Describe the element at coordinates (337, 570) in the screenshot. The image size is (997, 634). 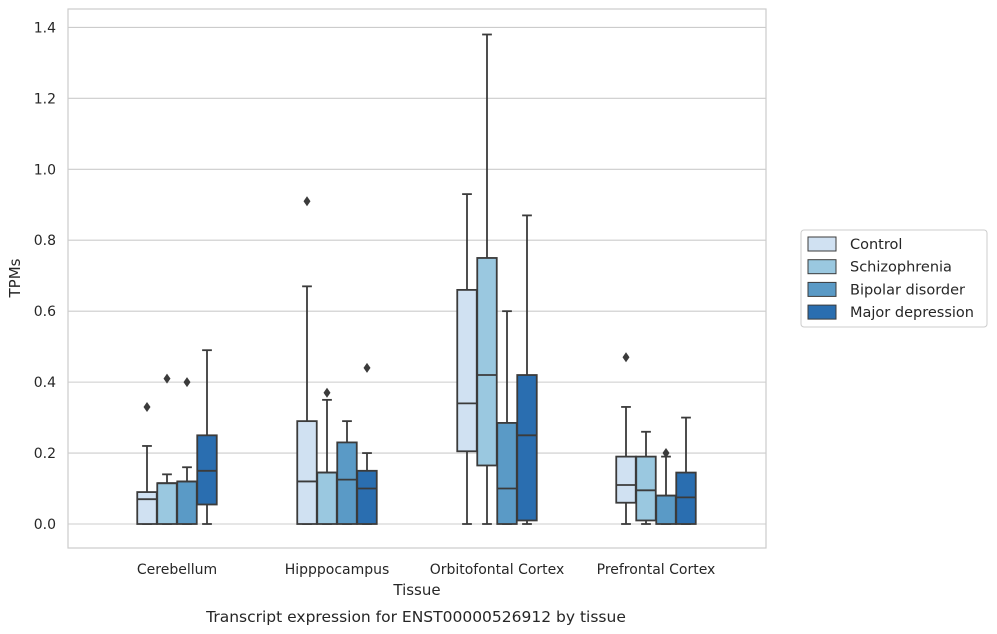
I see `x-tick-label: Hipppocampus` at that location.